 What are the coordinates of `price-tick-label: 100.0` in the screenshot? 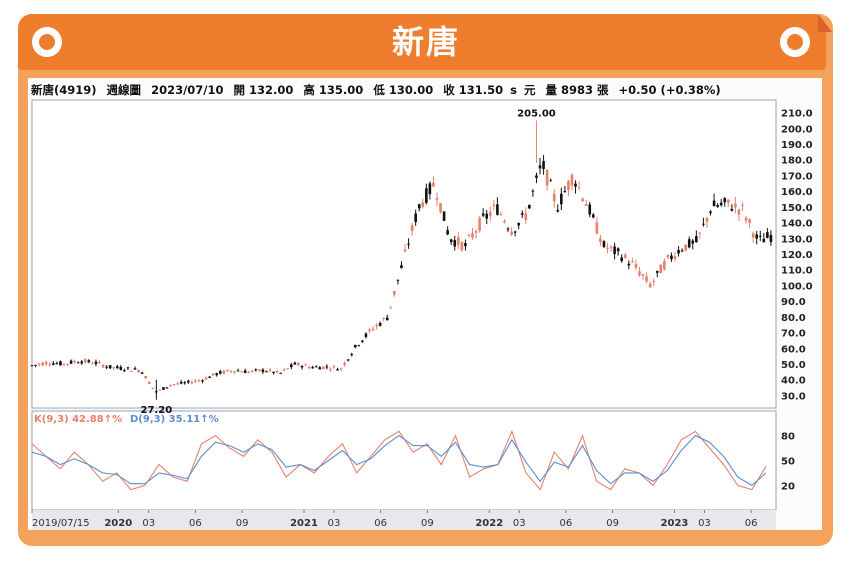 It's located at (797, 286).